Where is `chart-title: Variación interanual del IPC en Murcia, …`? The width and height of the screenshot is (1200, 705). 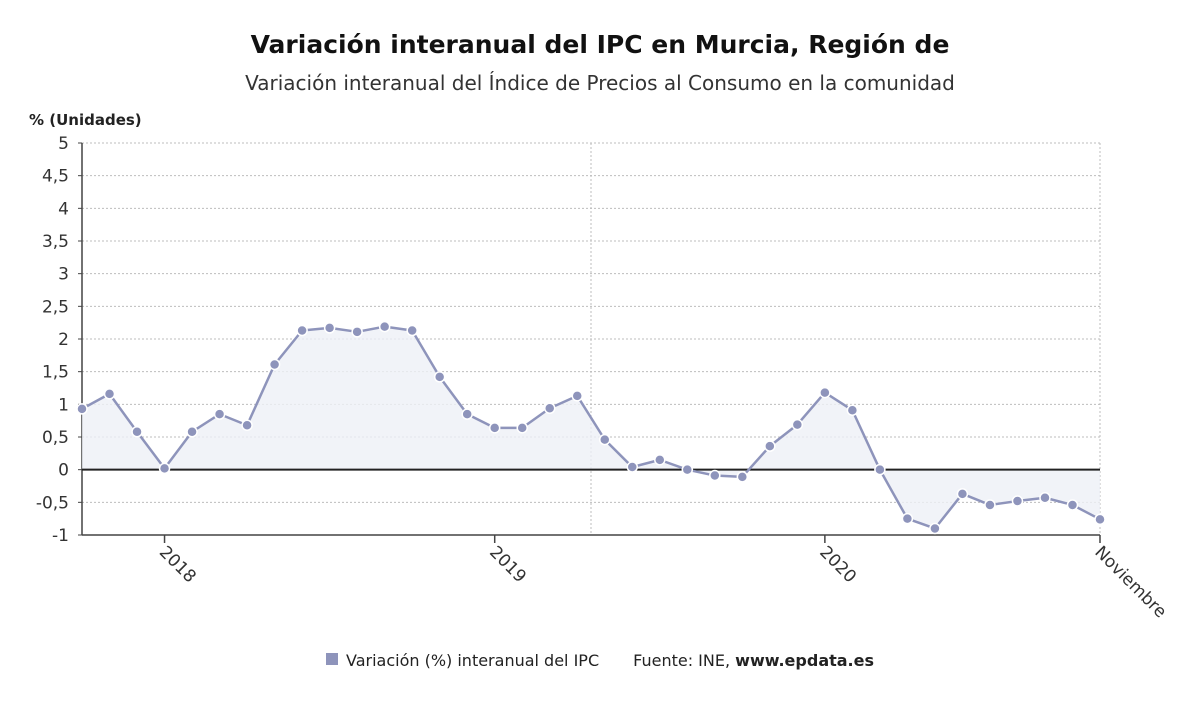
chart-title: Variación interanual del IPC en Murcia, … is located at coordinates (600, 44).